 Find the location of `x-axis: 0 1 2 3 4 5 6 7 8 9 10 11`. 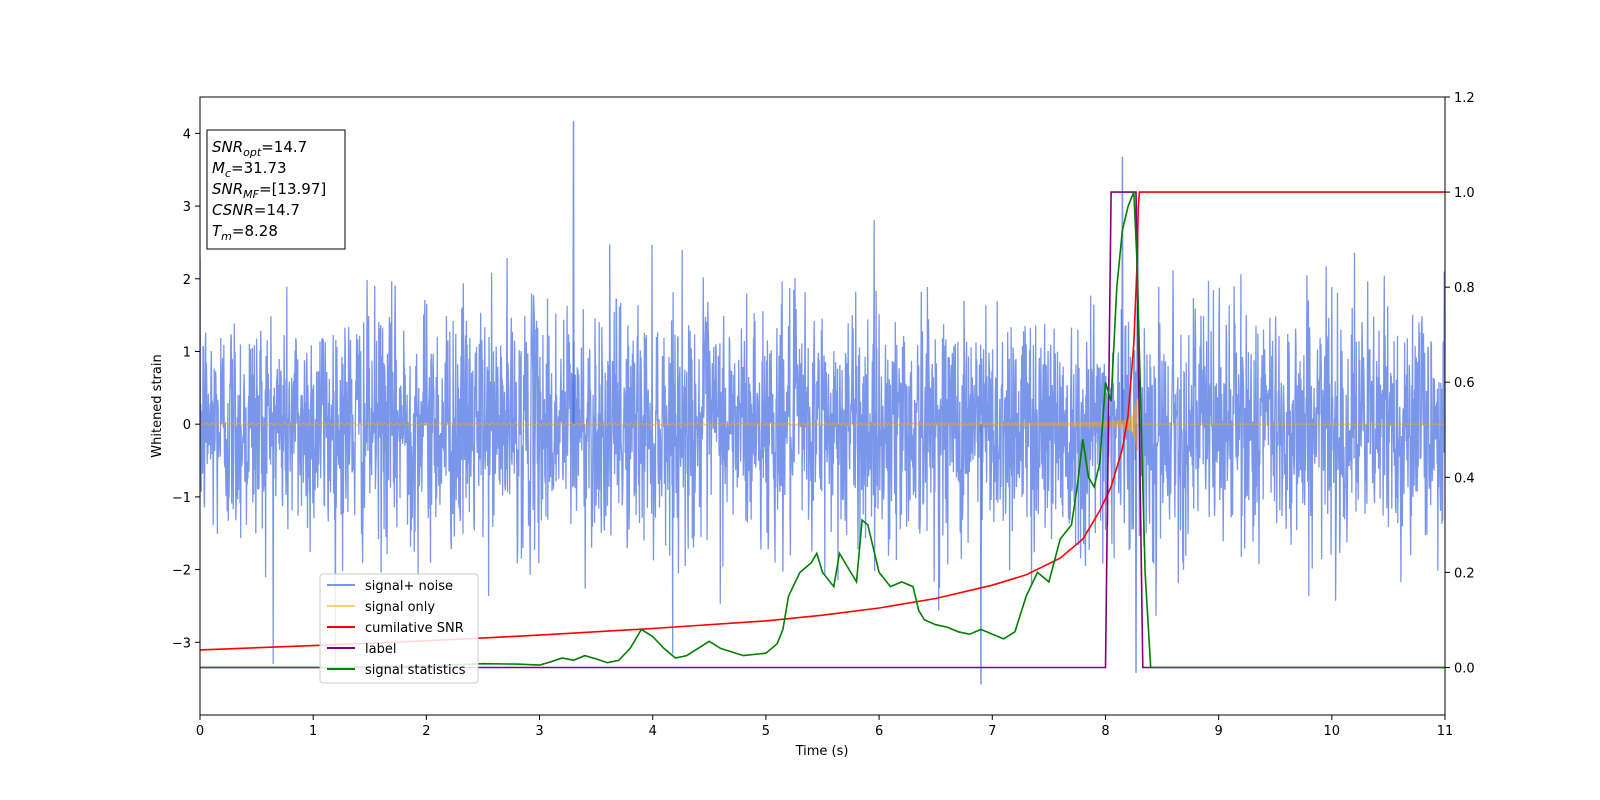

x-axis: 0 1 2 3 4 5 6 7 8 9 10 11 is located at coordinates (824, 727).